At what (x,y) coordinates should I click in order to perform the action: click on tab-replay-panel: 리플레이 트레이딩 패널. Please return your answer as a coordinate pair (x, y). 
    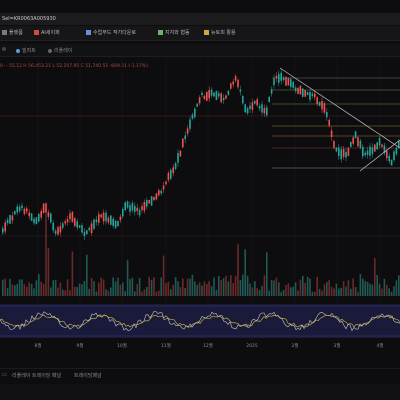
    Looking at the image, I should click on (37, 376).